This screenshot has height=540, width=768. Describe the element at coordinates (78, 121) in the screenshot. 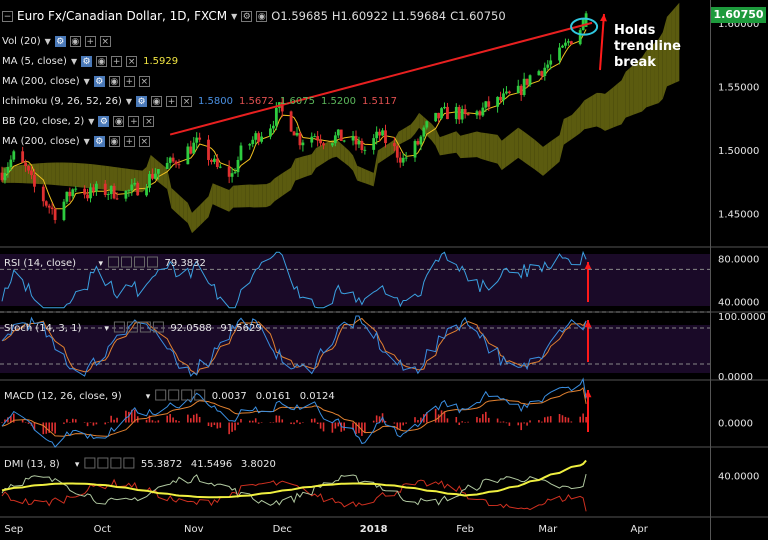

I see `indicator-bb: BB (20, close, 2) ▼ ⚙ ◉ + ×` at that location.